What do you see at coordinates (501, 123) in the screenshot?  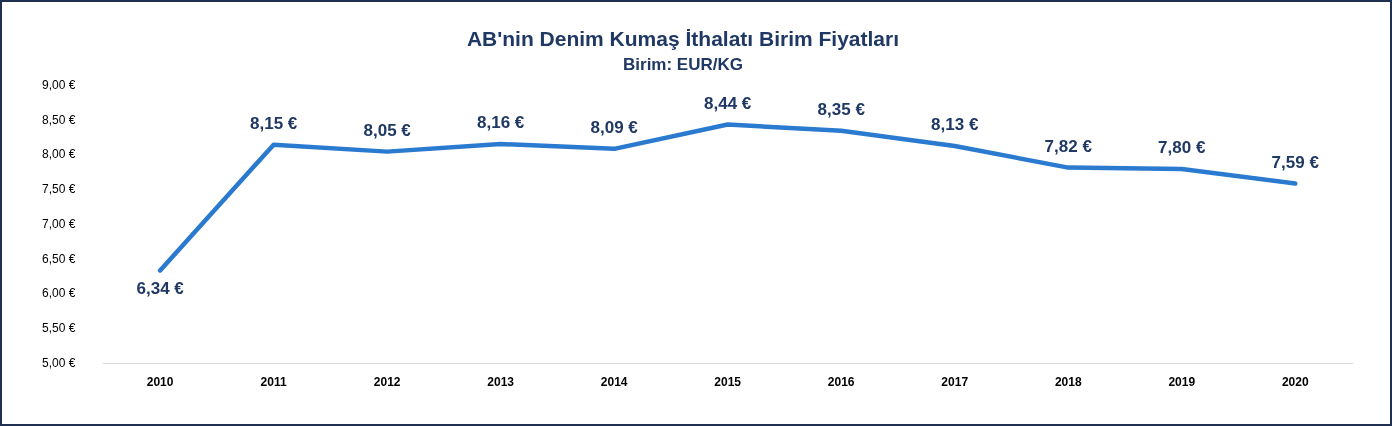 I see `data-label: 8,16 €` at bounding box center [501, 123].